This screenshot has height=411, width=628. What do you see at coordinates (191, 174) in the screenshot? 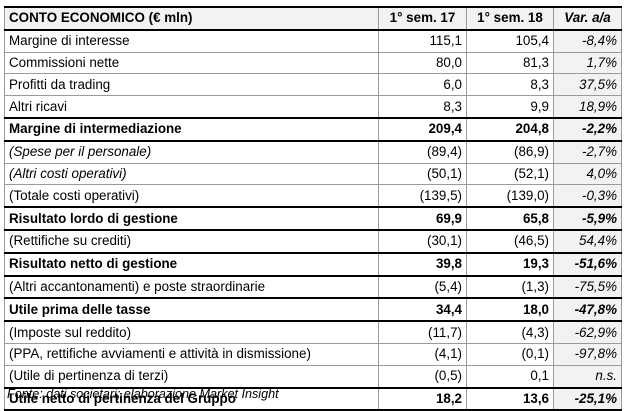
I see `row-label: (Altri costi operativi)` at bounding box center [191, 174].